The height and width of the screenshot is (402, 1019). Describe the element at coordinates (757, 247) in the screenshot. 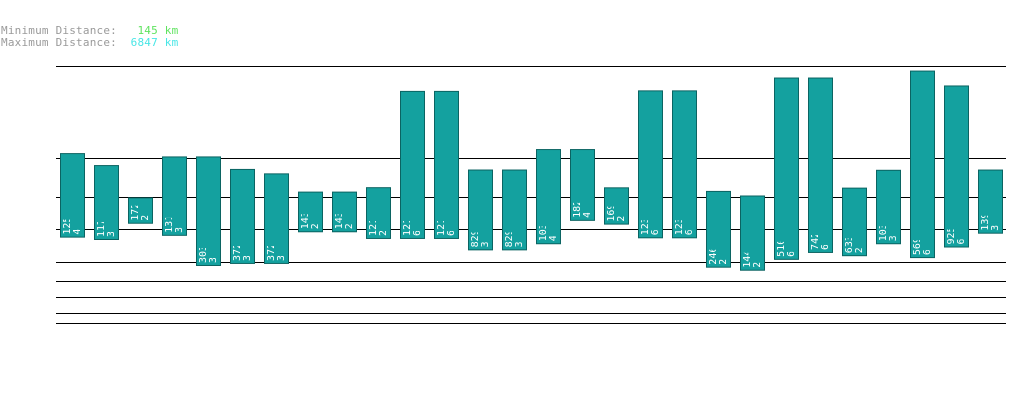

I see `bar-max-label: 2642 km` at that location.